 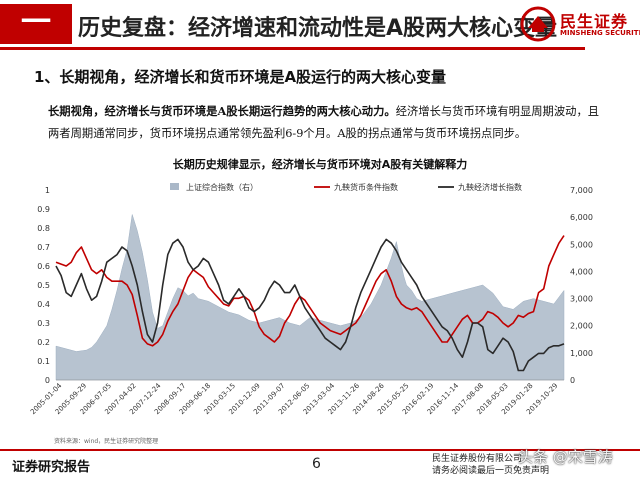 What do you see at coordinates (594, 21) in the screenshot?
I see `logo-text-cn: 民生证券` at bounding box center [594, 21].